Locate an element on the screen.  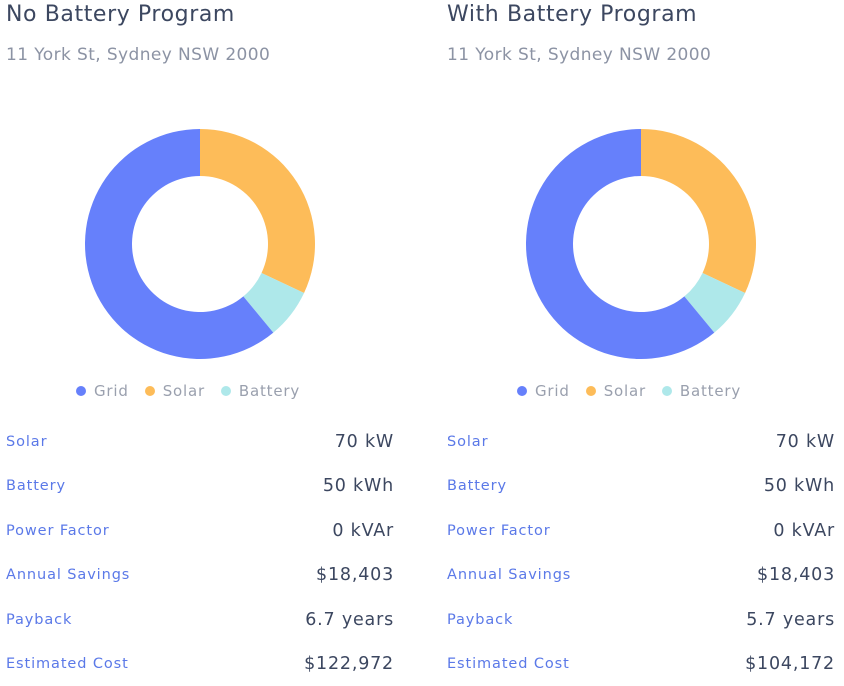
stat-value: 5.7 years is located at coordinates (790, 619).